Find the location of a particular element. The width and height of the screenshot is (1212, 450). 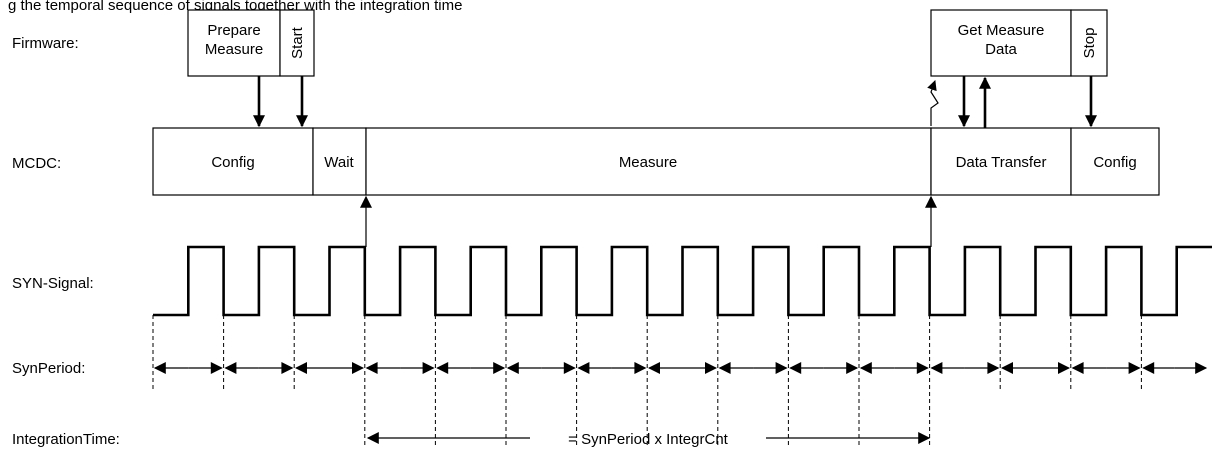

mcdc-config-label-2: Config is located at coordinates (1114, 162).